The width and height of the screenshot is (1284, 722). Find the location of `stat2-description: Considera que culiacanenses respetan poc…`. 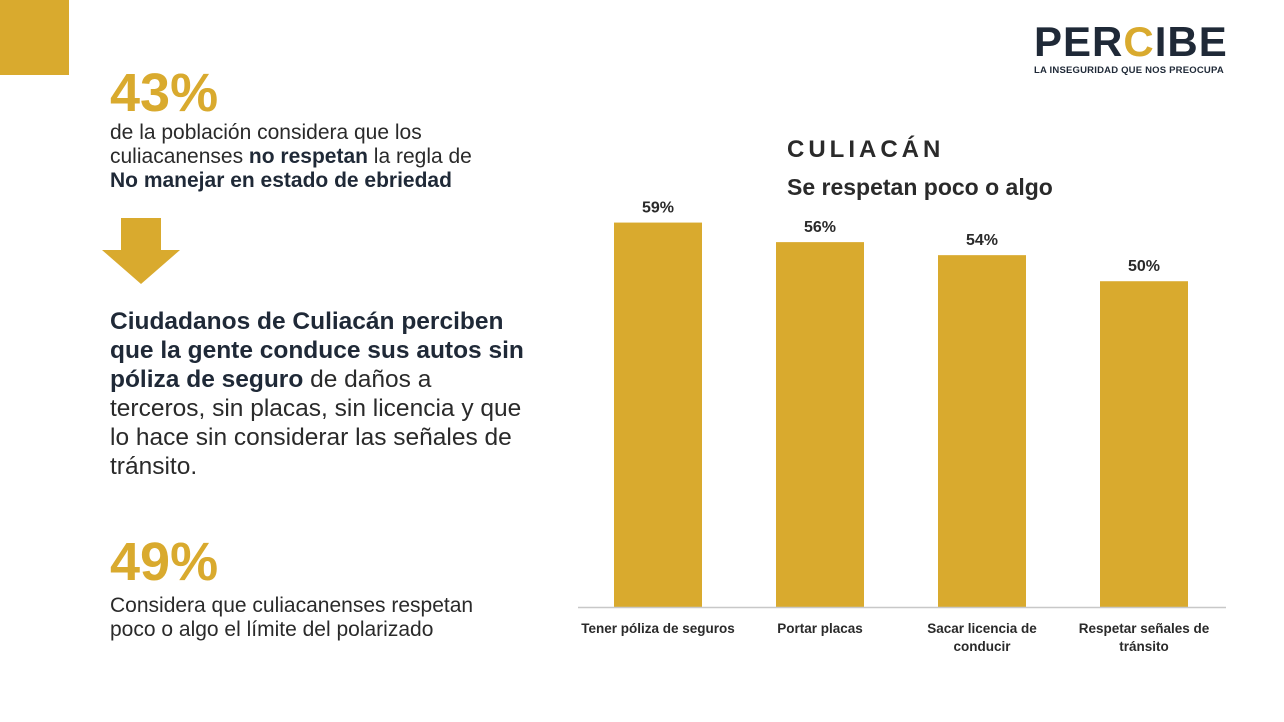

stat2-description: Considera que culiacanenses respetan poc… is located at coordinates (292, 617).